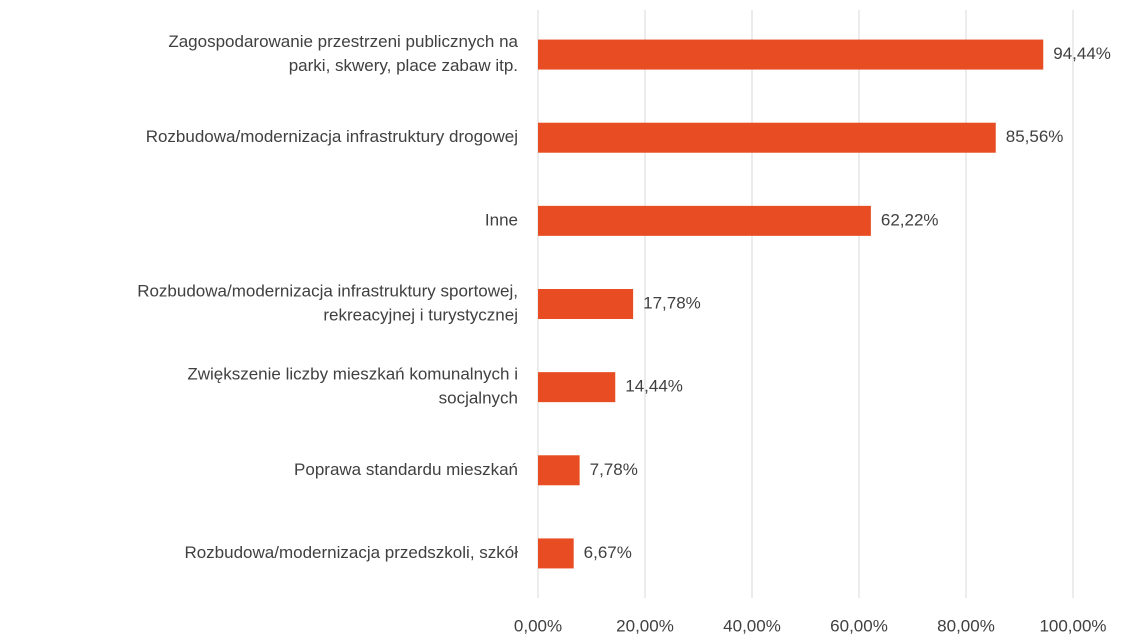 This screenshot has width=1133, height=637. Describe the element at coordinates (859, 625) in the screenshot. I see `x-tick-label: 60,00%` at that location.